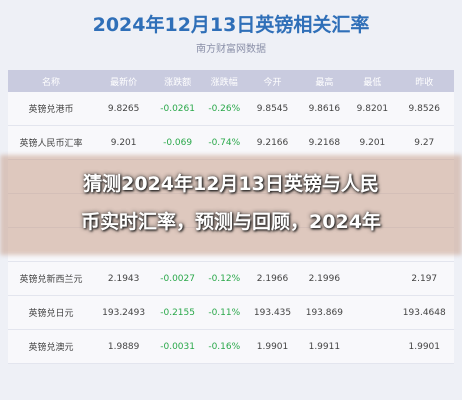  Describe the element at coordinates (224, 312) in the screenshot. I see `cell: -0.11%` at that location.